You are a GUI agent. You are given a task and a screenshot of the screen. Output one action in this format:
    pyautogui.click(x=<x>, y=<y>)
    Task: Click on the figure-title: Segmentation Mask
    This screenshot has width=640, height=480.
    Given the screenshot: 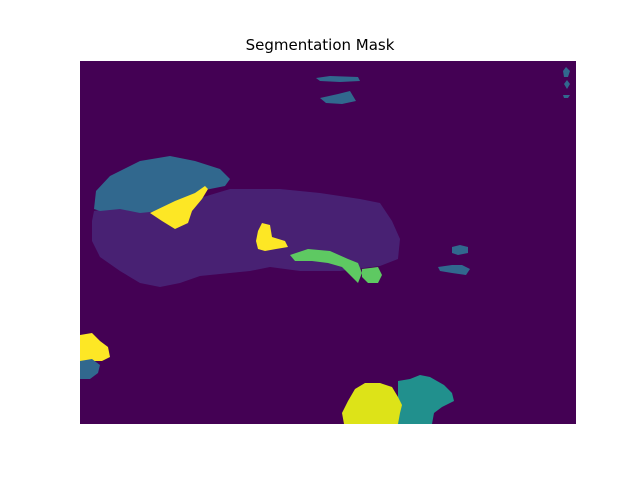 What is the action you would take?
    pyautogui.click(x=320, y=45)
    